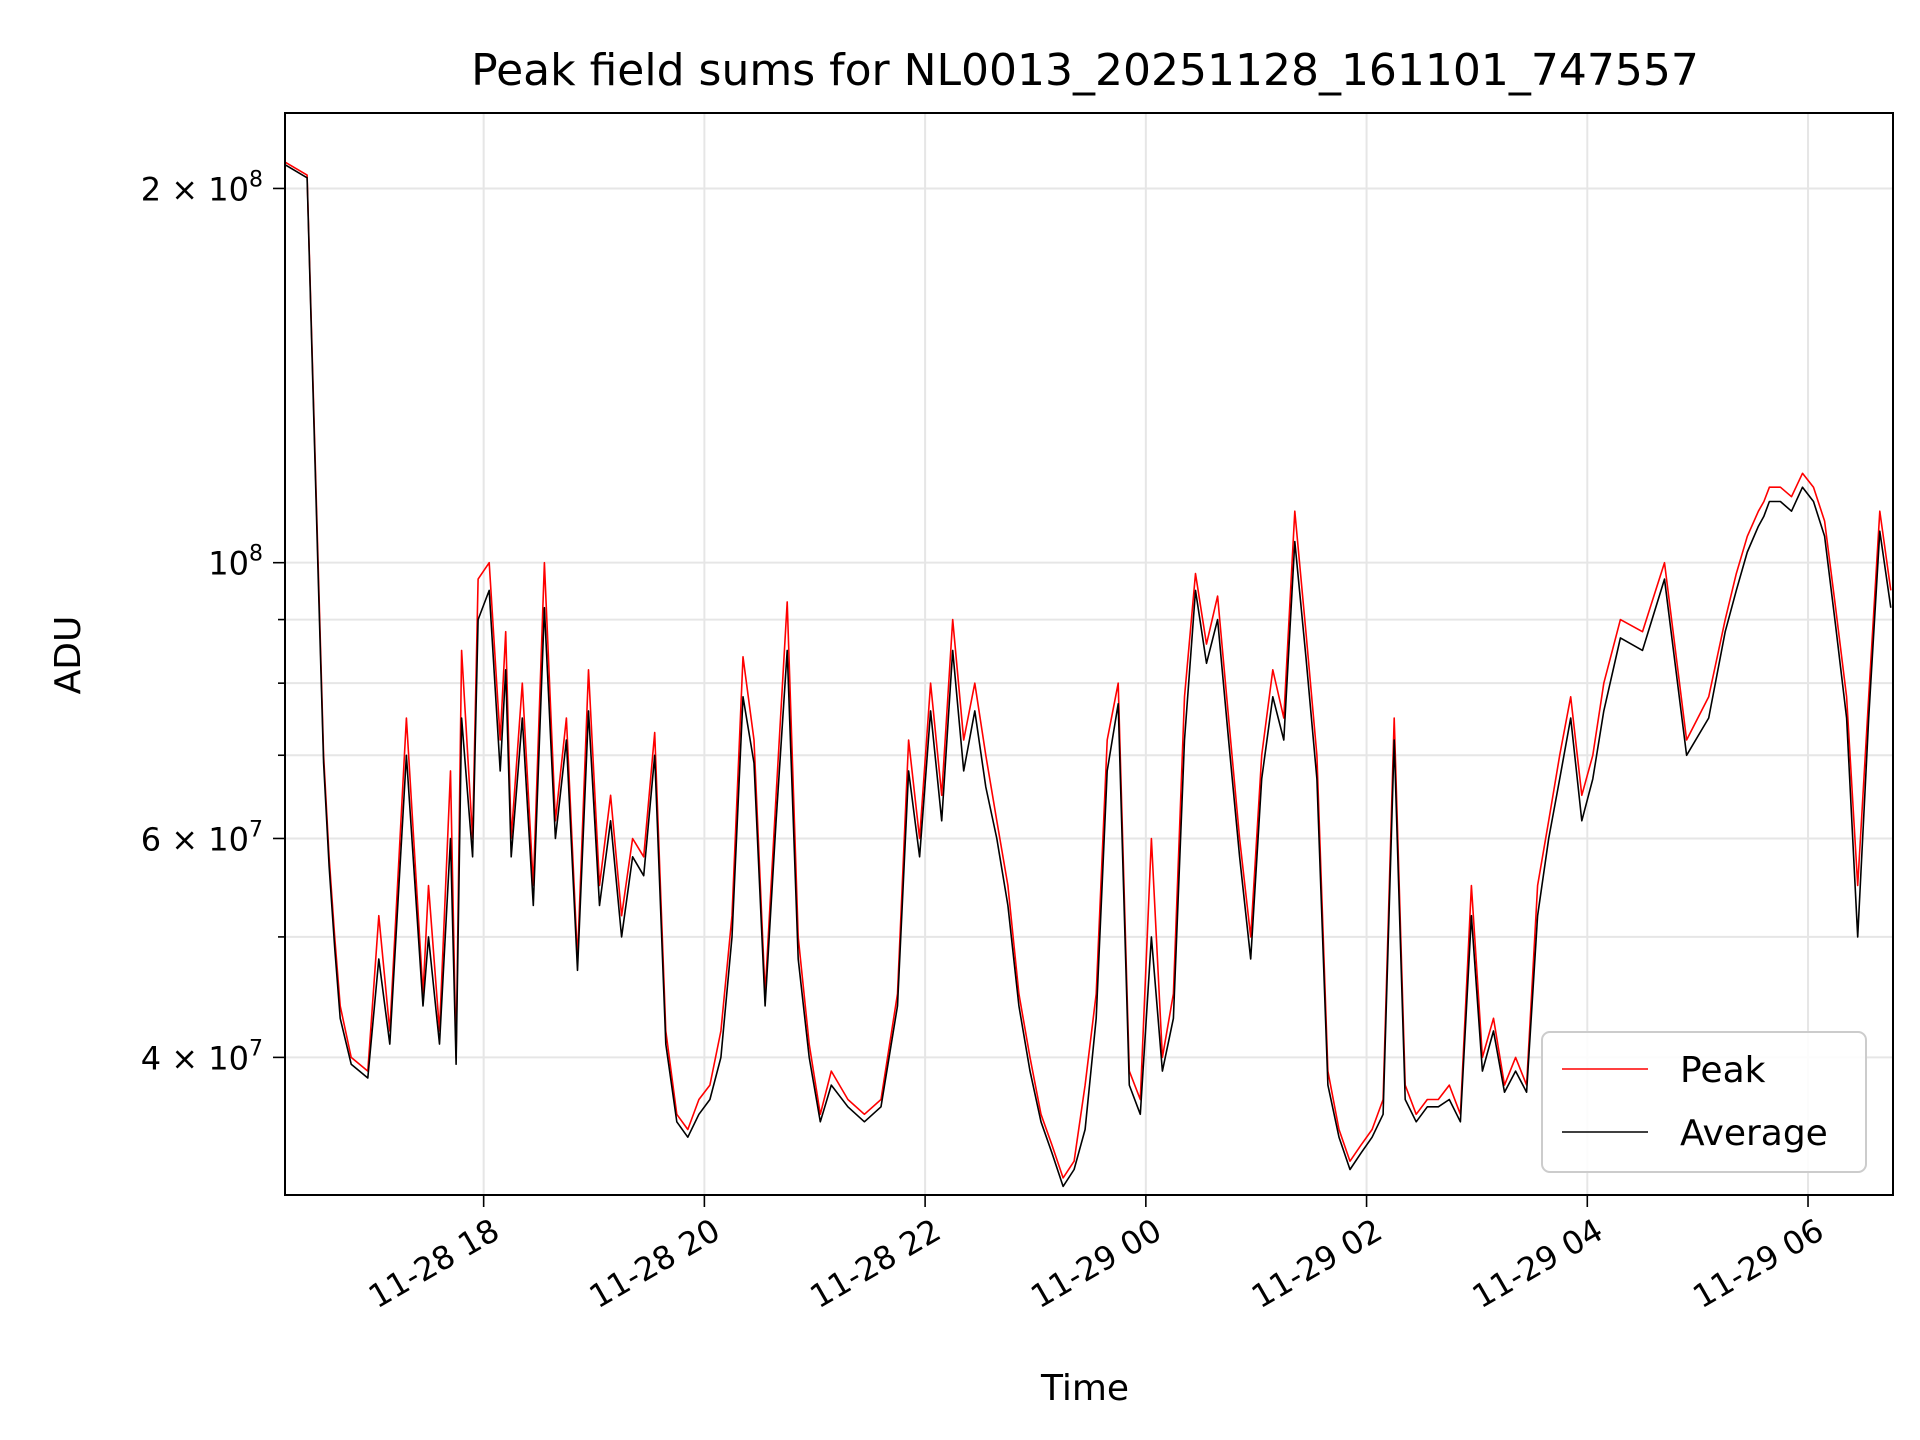 Image resolution: width=1920 pixels, height=1440 pixels. Describe the element at coordinates (195, 189) in the screenshot. I see `y-tick-base: 2 × 10` at that location.